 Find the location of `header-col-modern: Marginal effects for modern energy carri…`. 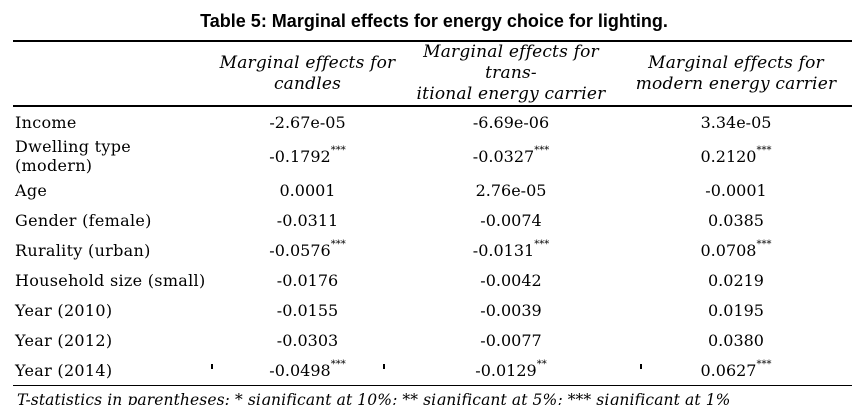

header-col-modern: Marginal effects for modern energy carri… is located at coordinates (736, 73).